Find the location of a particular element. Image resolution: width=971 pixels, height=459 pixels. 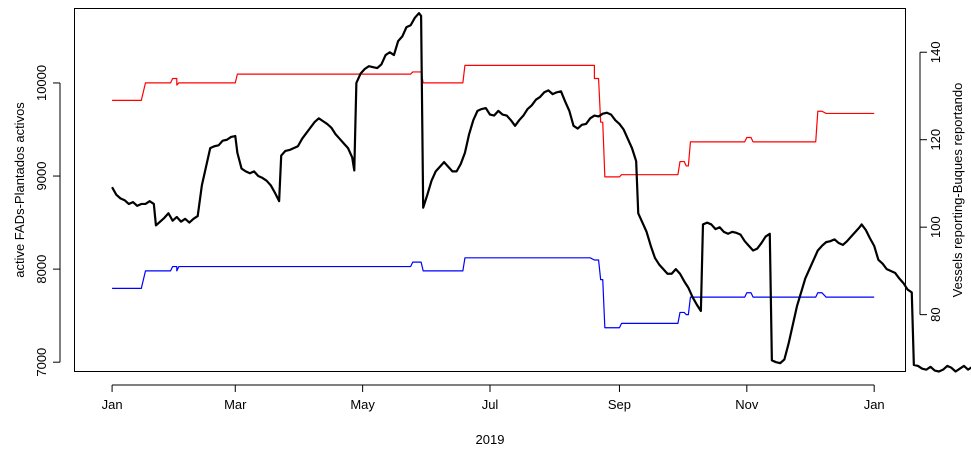

y-left-tick-label: 8000 is located at coordinates (41, 269).